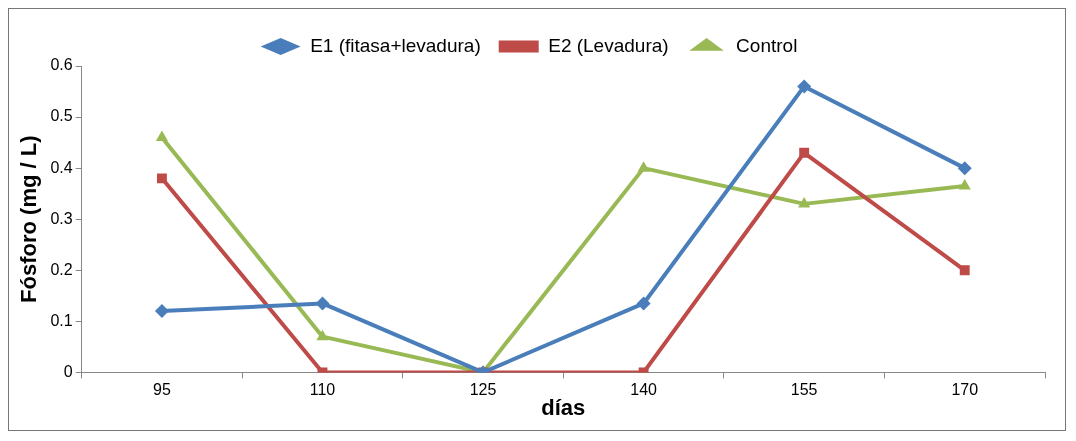  I want to click on y-tick-label: 0.5, so click(61, 116).